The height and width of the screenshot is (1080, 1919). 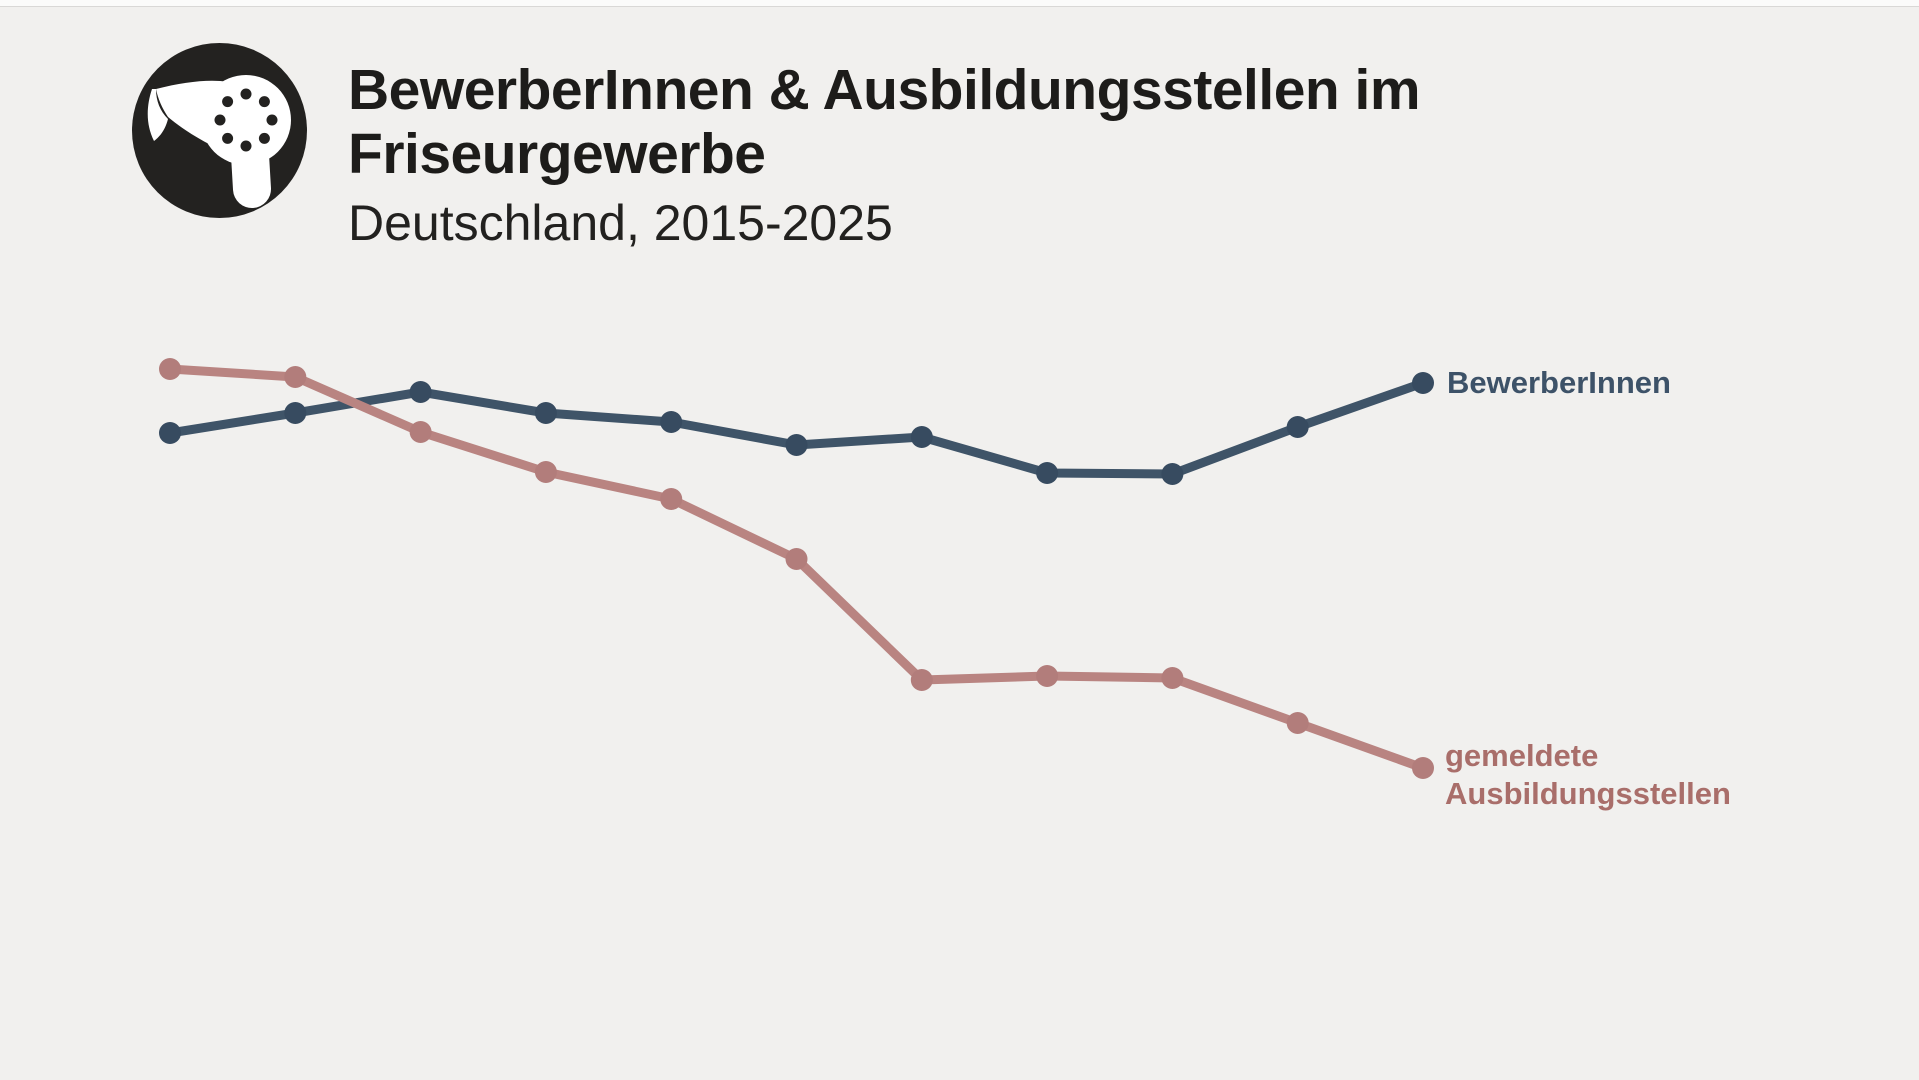 What do you see at coordinates (1423, 768) in the screenshot?
I see `gemeldete-ausbildungsstellen-point-2025` at bounding box center [1423, 768].